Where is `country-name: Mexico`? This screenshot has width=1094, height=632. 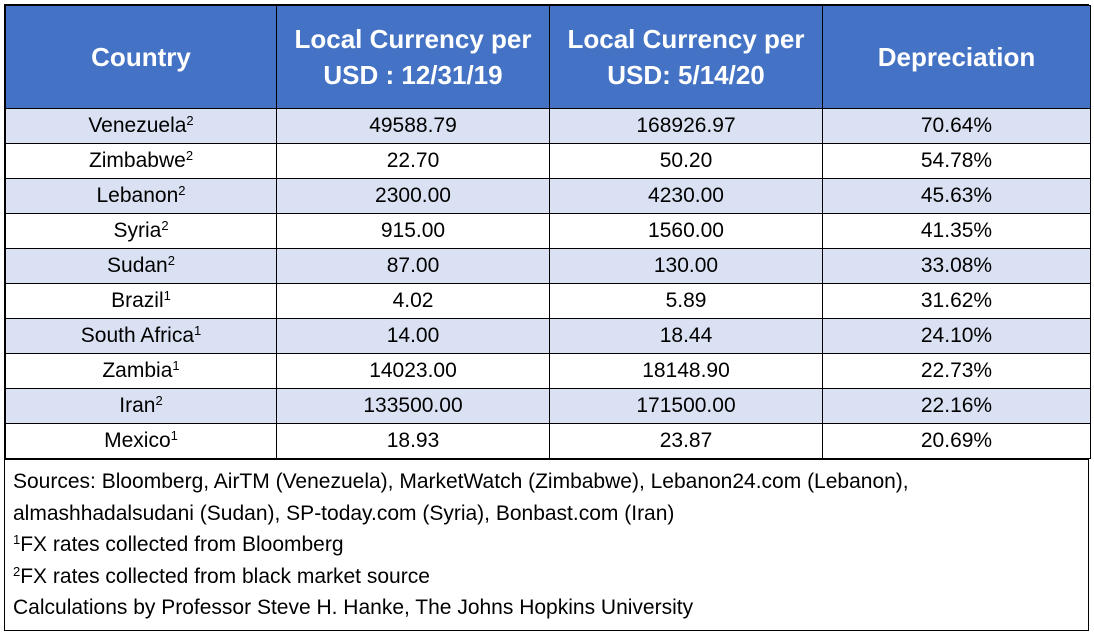
country-name: Mexico is located at coordinates (137, 440).